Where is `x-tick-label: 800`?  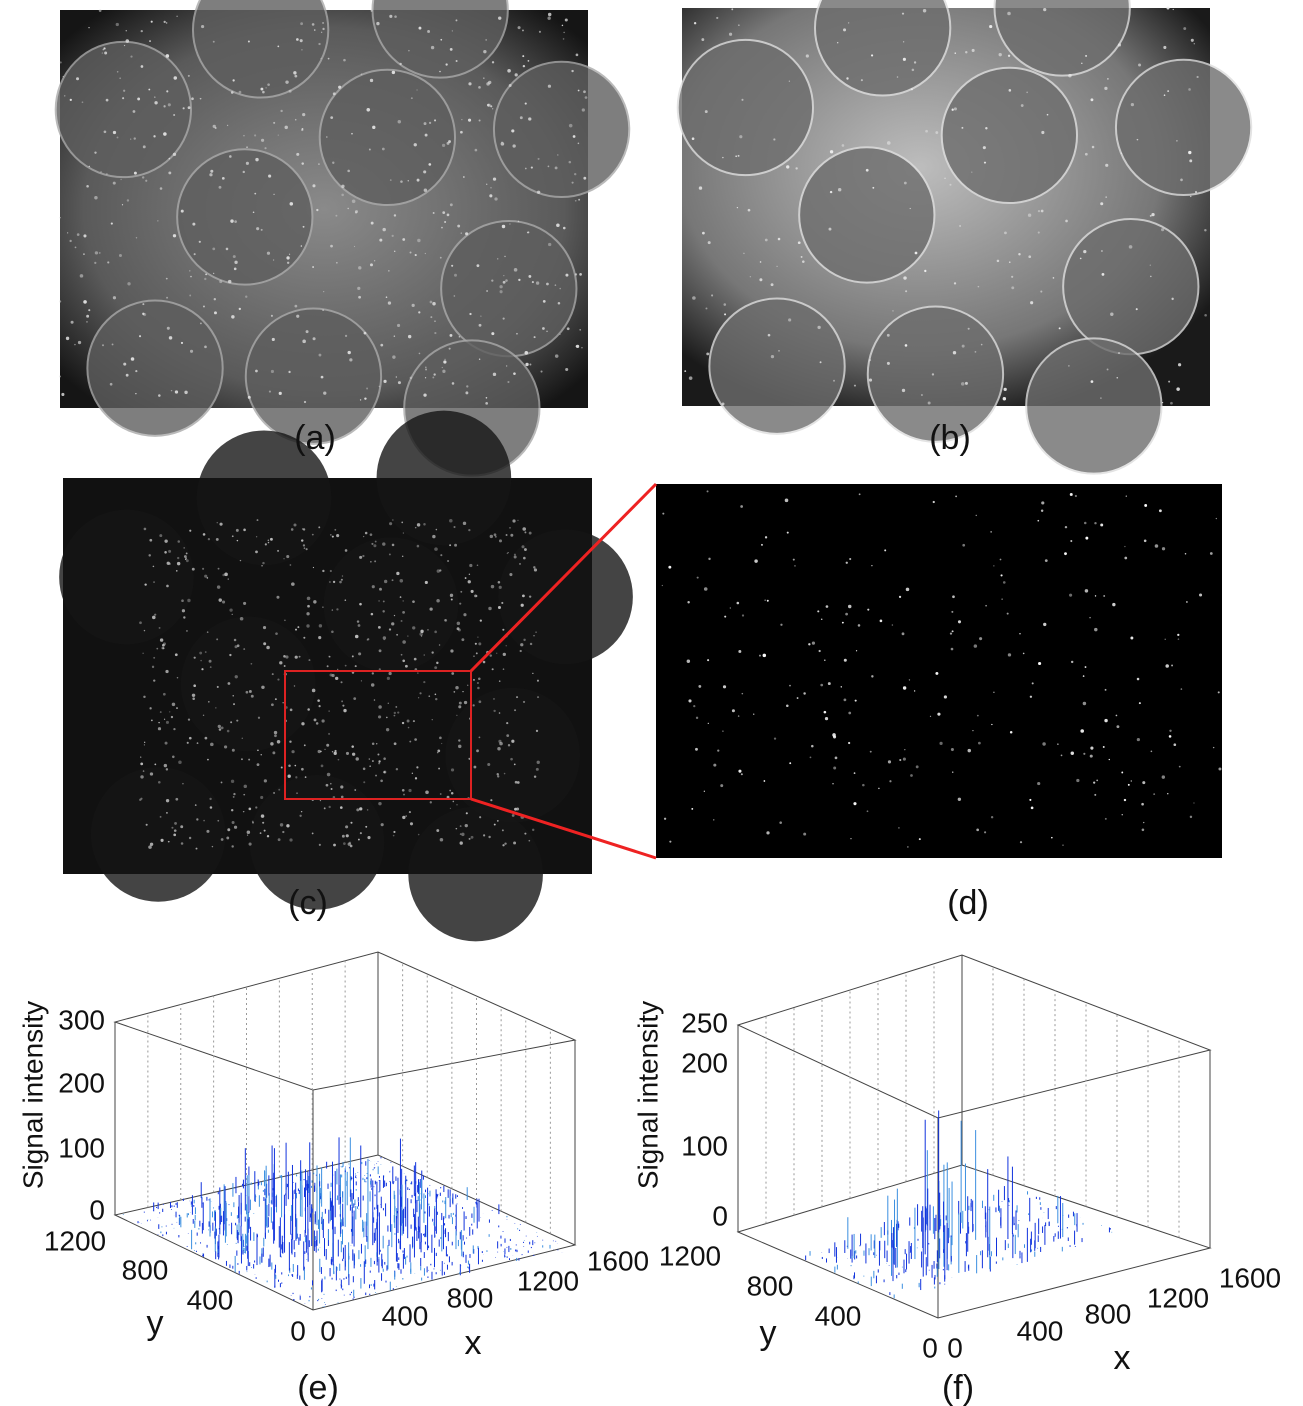 x-tick-label: 800 is located at coordinates (1108, 1313).